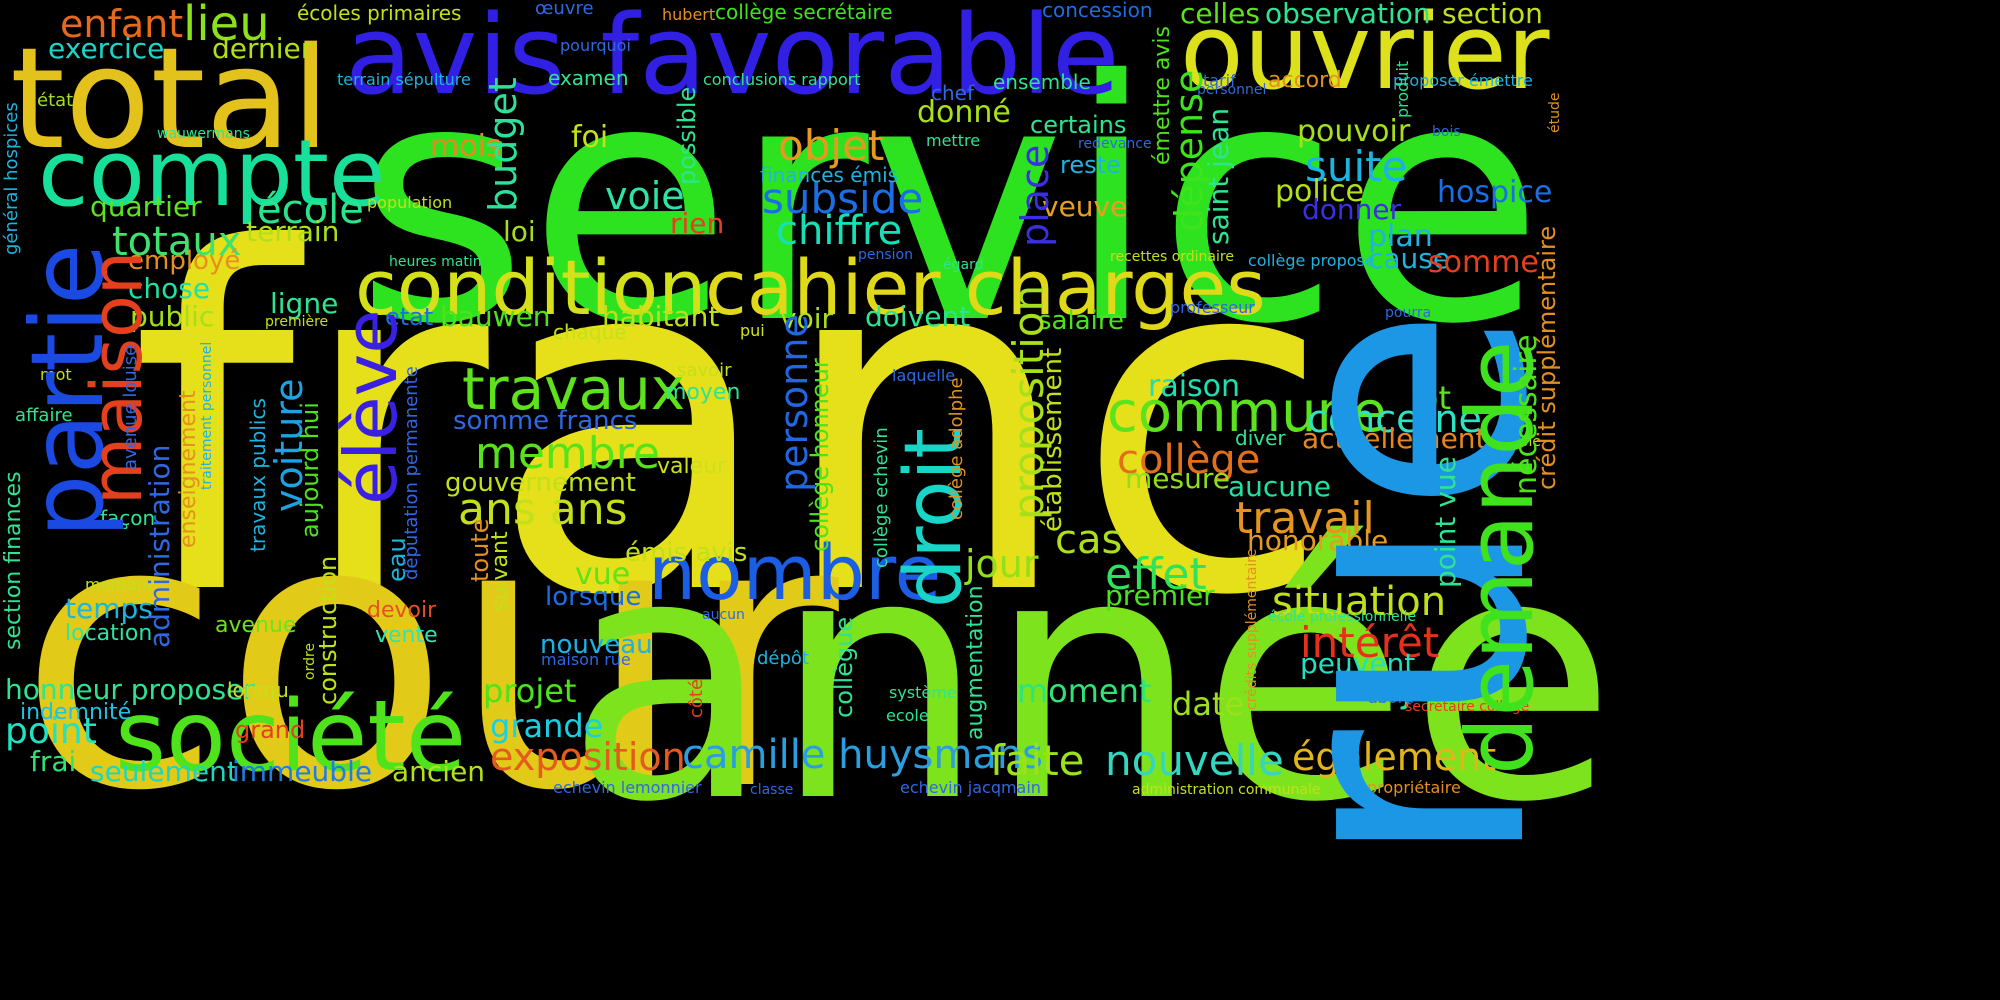 This screenshot has width=2000, height=1000. What do you see at coordinates (169, 288) in the screenshot?
I see `word-chose: chose` at bounding box center [169, 288].